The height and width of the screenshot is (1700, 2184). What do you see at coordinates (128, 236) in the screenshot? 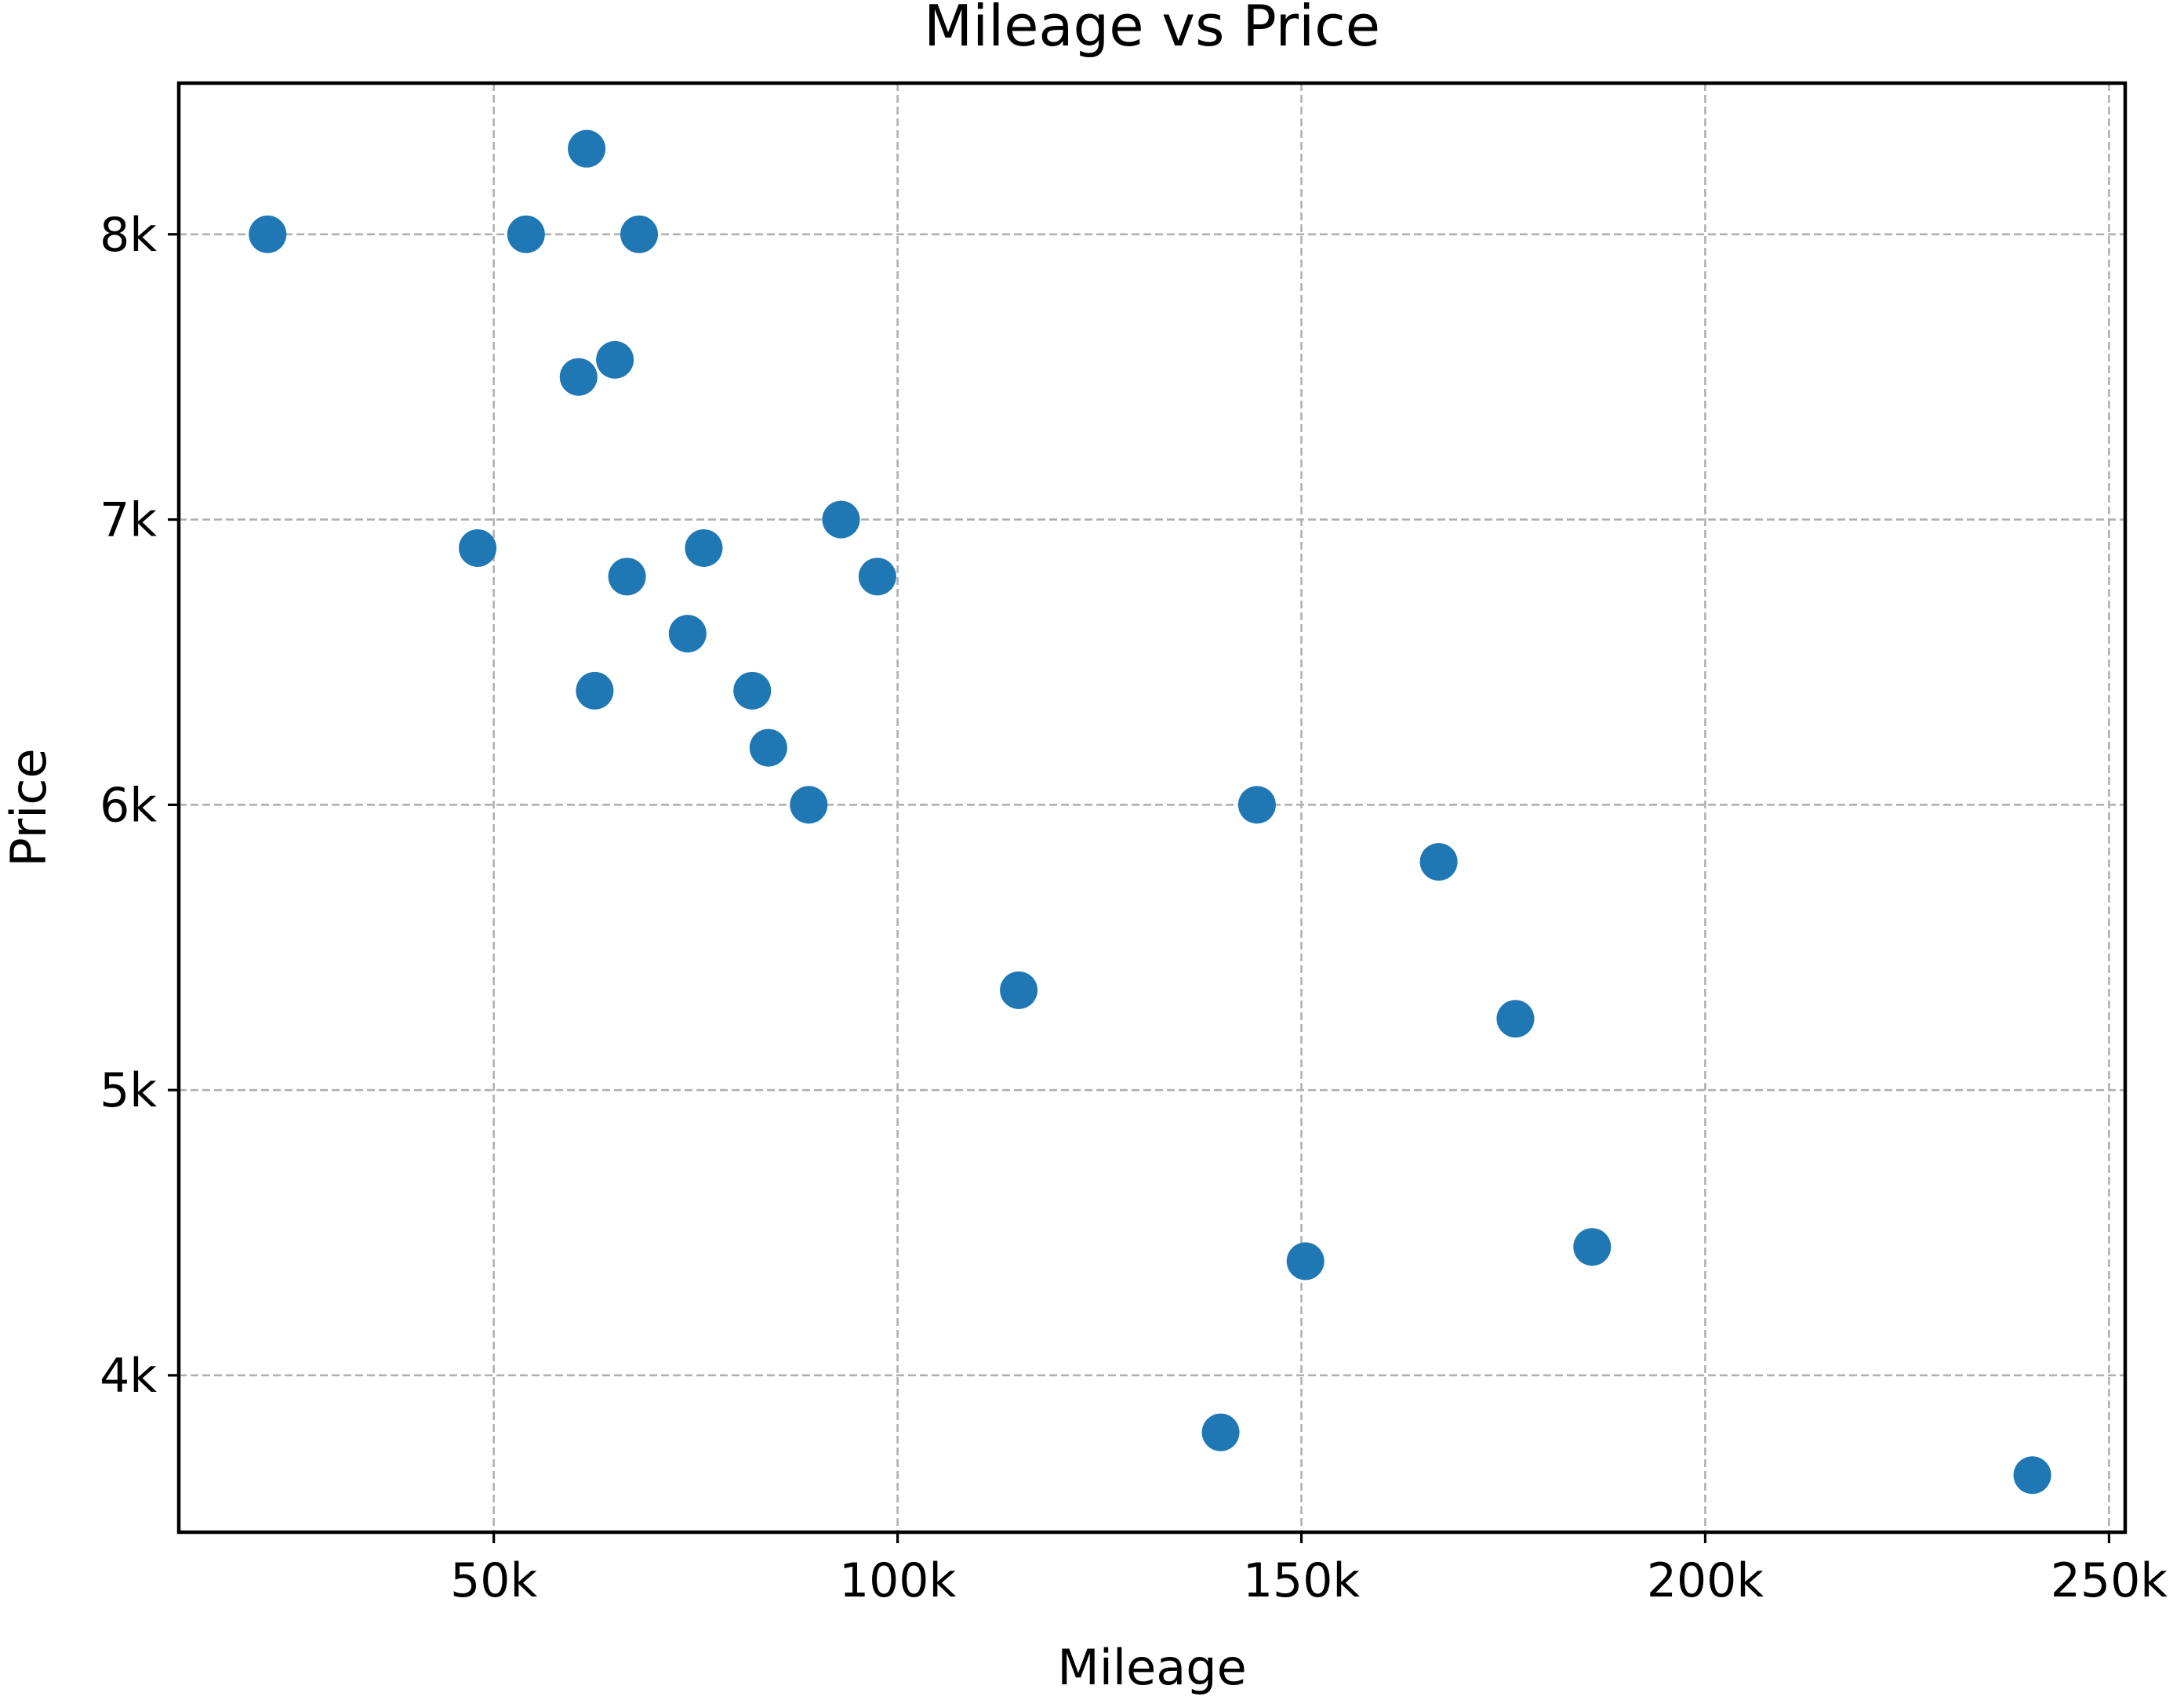
I see `y-tick-label: 8k` at bounding box center [128, 236].